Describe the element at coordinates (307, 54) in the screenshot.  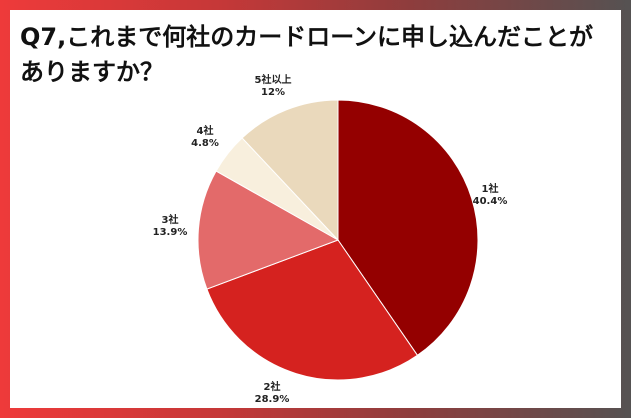
I see `chart-title: Q7,これまで何社のカードローンに申し込んだことがありますか？` at that location.